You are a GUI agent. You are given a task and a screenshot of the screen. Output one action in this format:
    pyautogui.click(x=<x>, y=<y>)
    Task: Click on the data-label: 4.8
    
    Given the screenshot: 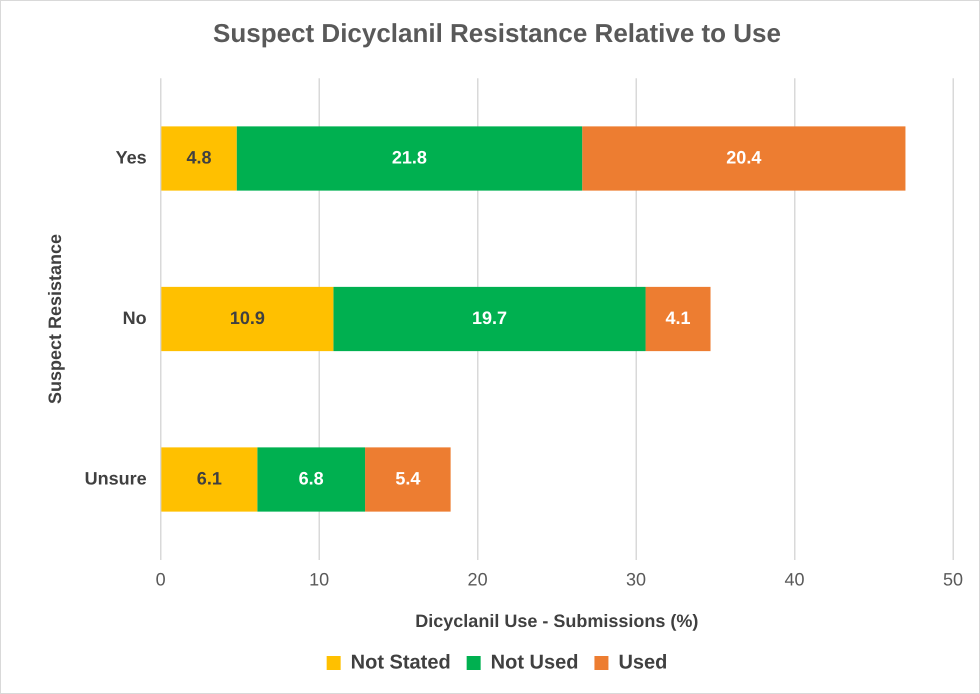 What is the action you would take?
    pyautogui.click(x=199, y=157)
    